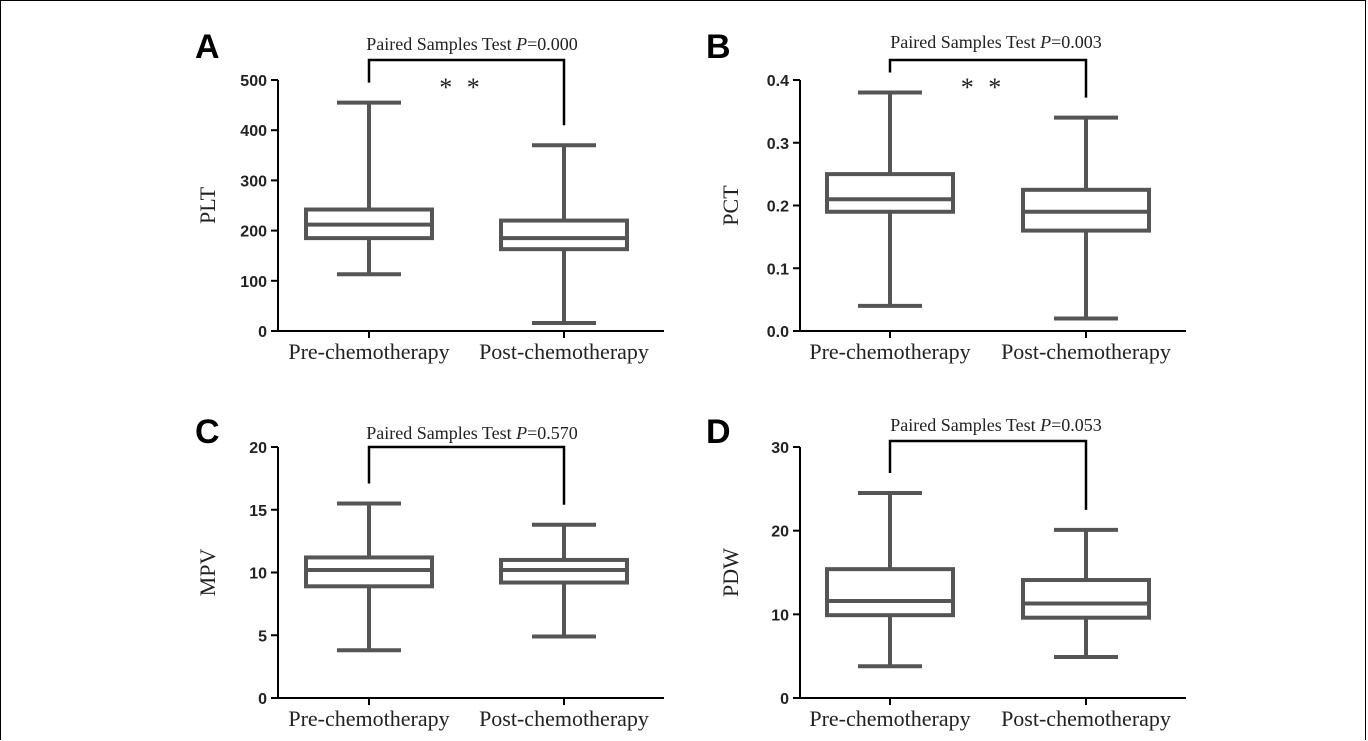  Describe the element at coordinates (253, 282) in the screenshot. I see `y-tick-label: 100` at that location.